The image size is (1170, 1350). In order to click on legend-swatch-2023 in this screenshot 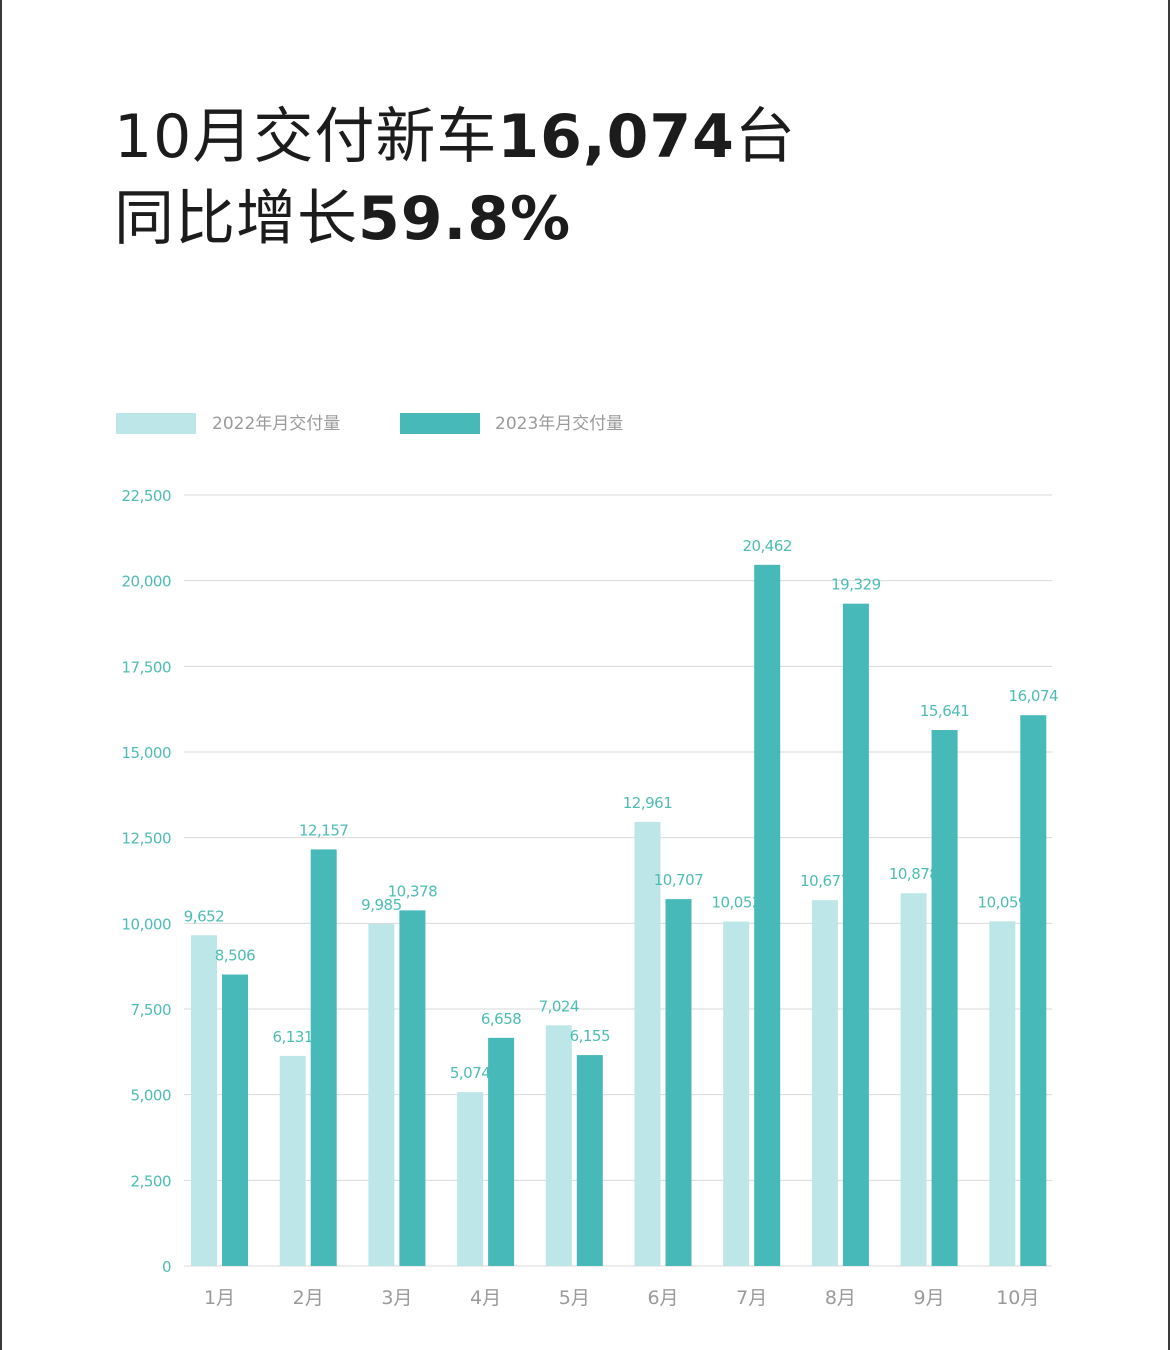, I will do `click(440, 423)`.